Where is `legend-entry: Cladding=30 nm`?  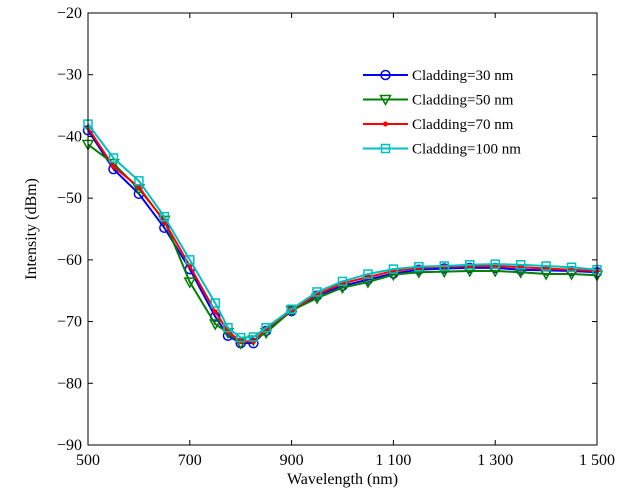
legend-entry: Cladding=30 nm is located at coordinates (438, 76).